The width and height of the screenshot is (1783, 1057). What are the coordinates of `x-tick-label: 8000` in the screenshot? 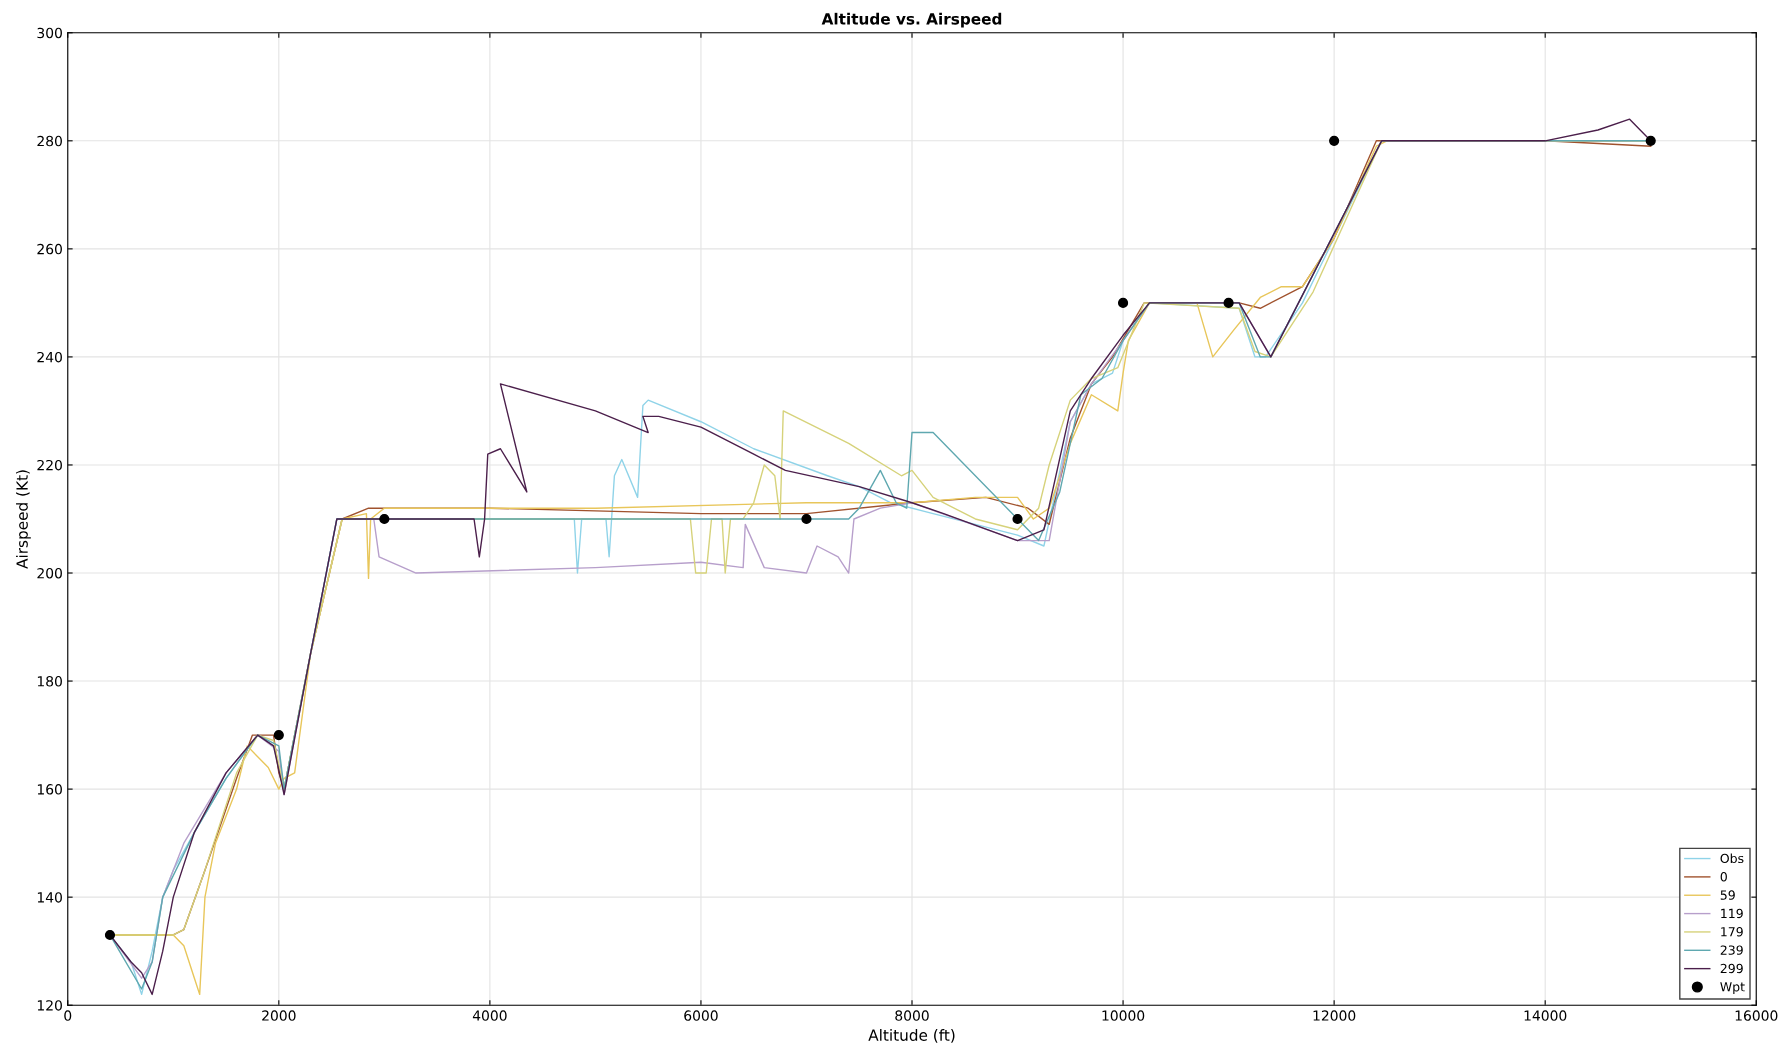 It's located at (912, 1015).